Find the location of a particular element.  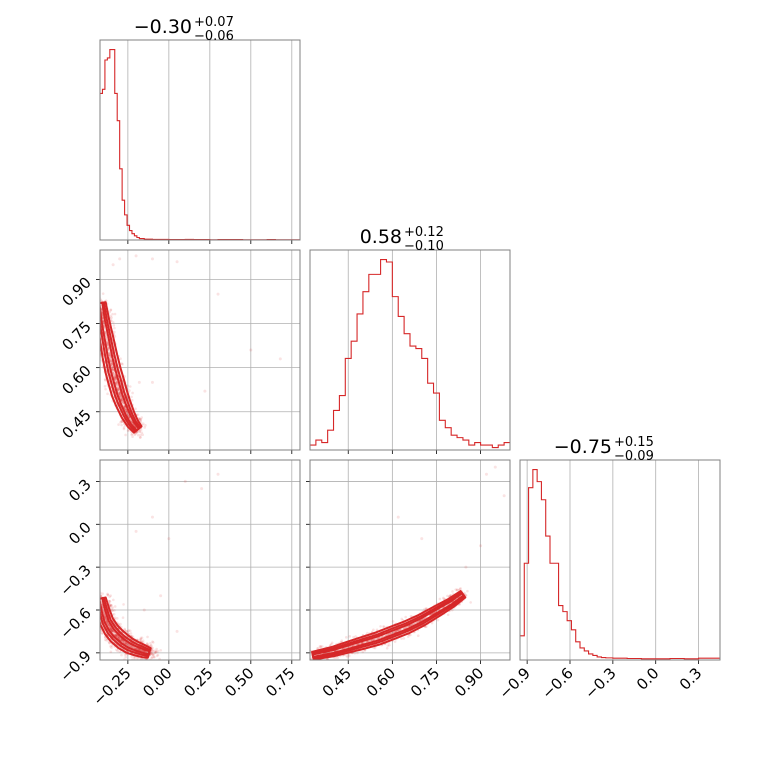

title-median: −0.30 is located at coordinates (163, 27).